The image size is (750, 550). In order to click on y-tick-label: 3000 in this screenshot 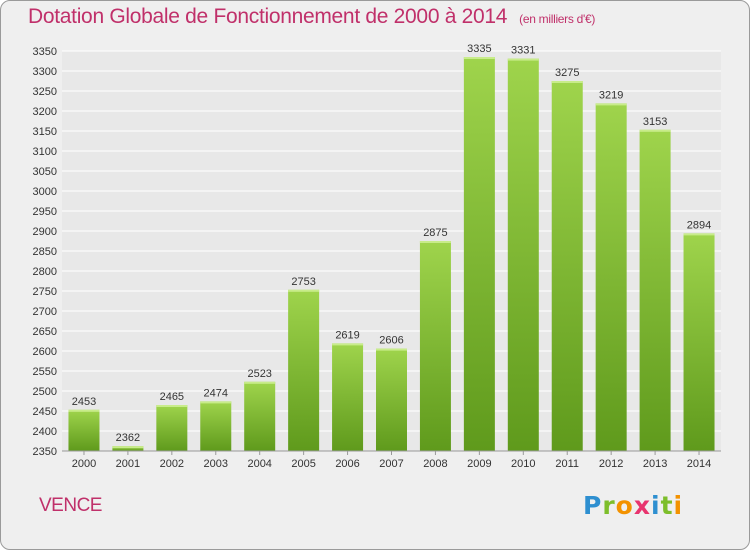, I will do `click(45, 192)`.